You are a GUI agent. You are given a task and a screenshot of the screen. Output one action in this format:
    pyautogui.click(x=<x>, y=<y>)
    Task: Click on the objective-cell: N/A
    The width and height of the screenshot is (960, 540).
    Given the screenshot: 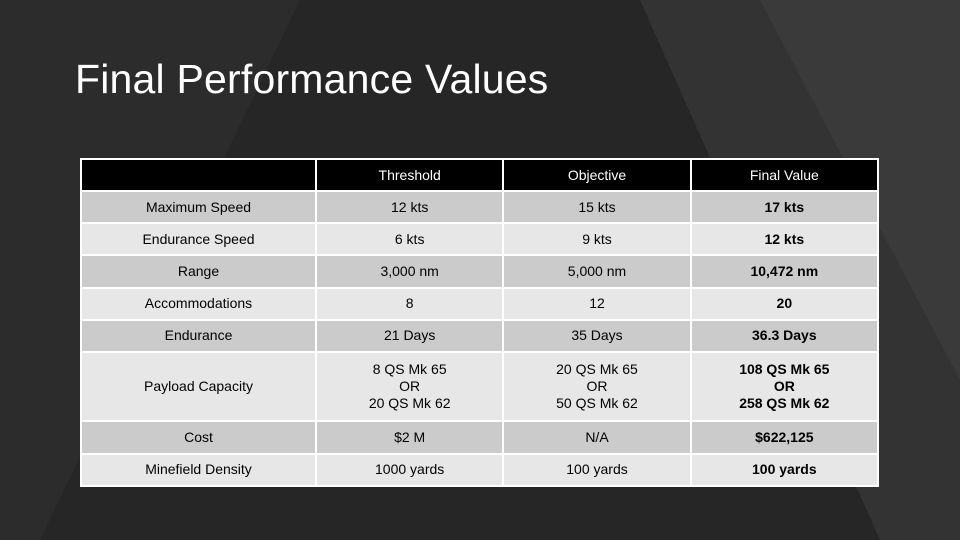 What is the action you would take?
    pyautogui.click(x=597, y=437)
    